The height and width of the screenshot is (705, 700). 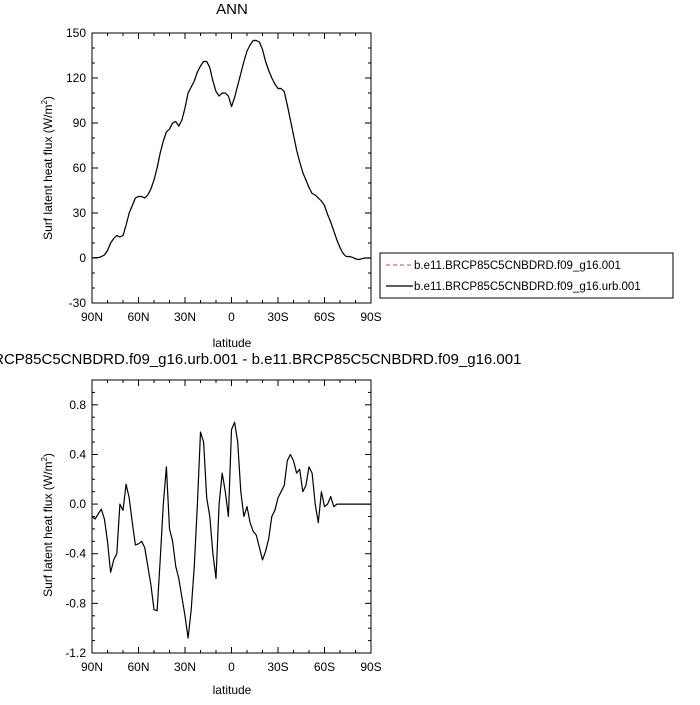 What do you see at coordinates (44, 459) in the screenshot?
I see `panel2-ylabel-sup: 2` at bounding box center [44, 459].